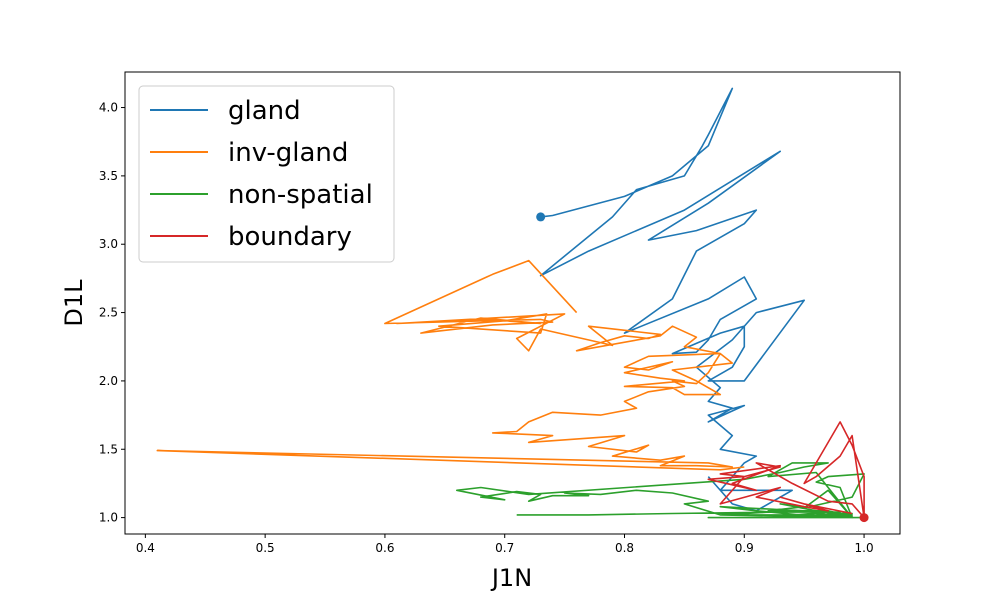 The height and width of the screenshot is (600, 1000). What do you see at coordinates (108, 244) in the screenshot?
I see `y-tick-label: 3.0` at bounding box center [108, 244].